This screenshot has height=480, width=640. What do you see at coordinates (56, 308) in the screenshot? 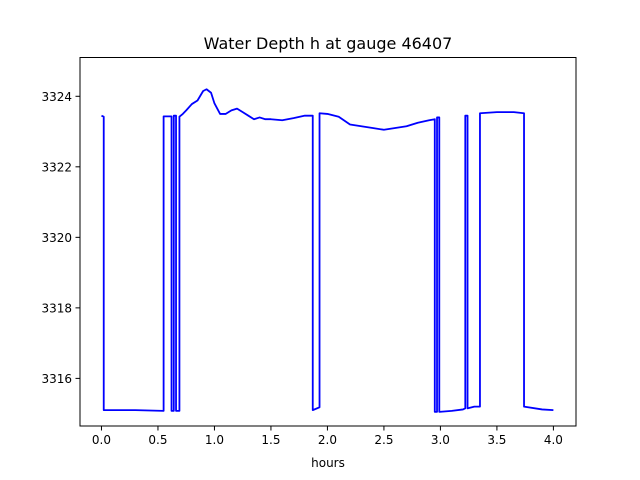
I see `y-tick-label: 3318` at bounding box center [56, 308].